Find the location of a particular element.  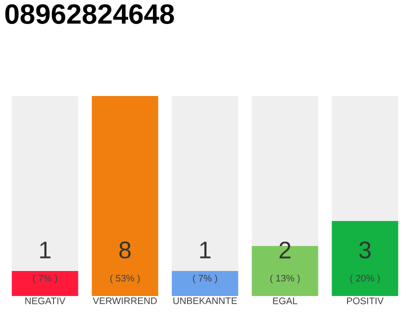

x-tick-label: EGAL is located at coordinates (285, 301).